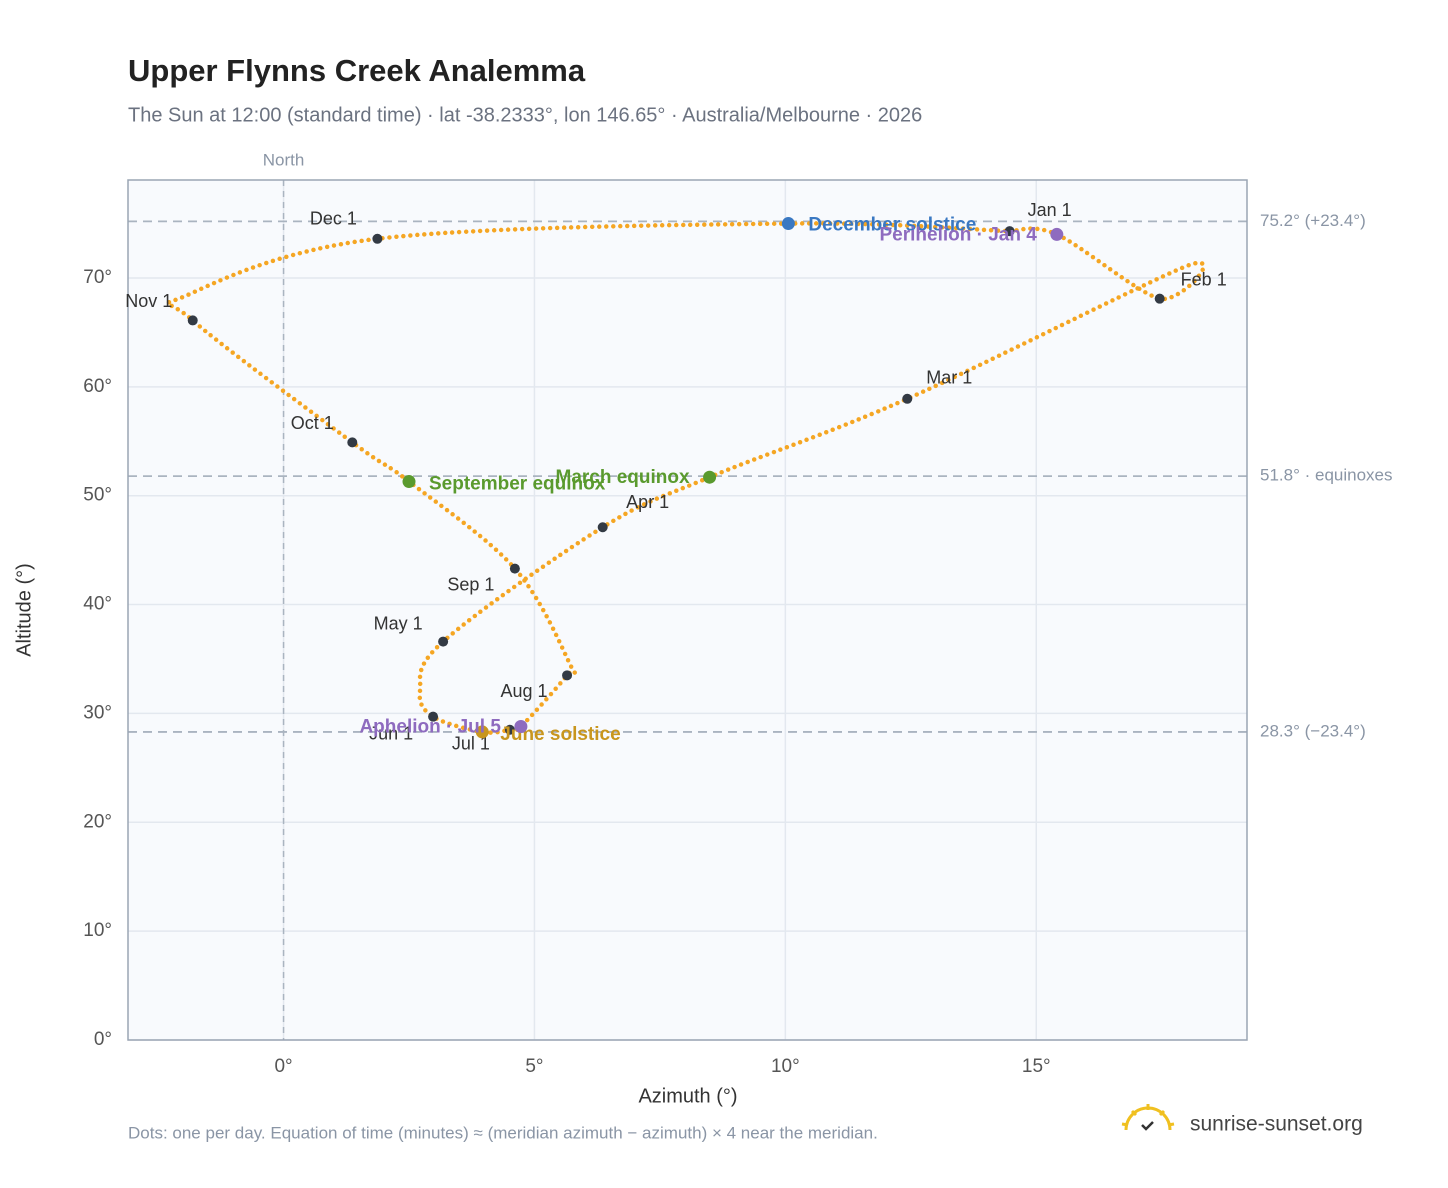 The width and height of the screenshot is (1448, 1188). I want to click on month-label: Feb 1, so click(1204, 279).